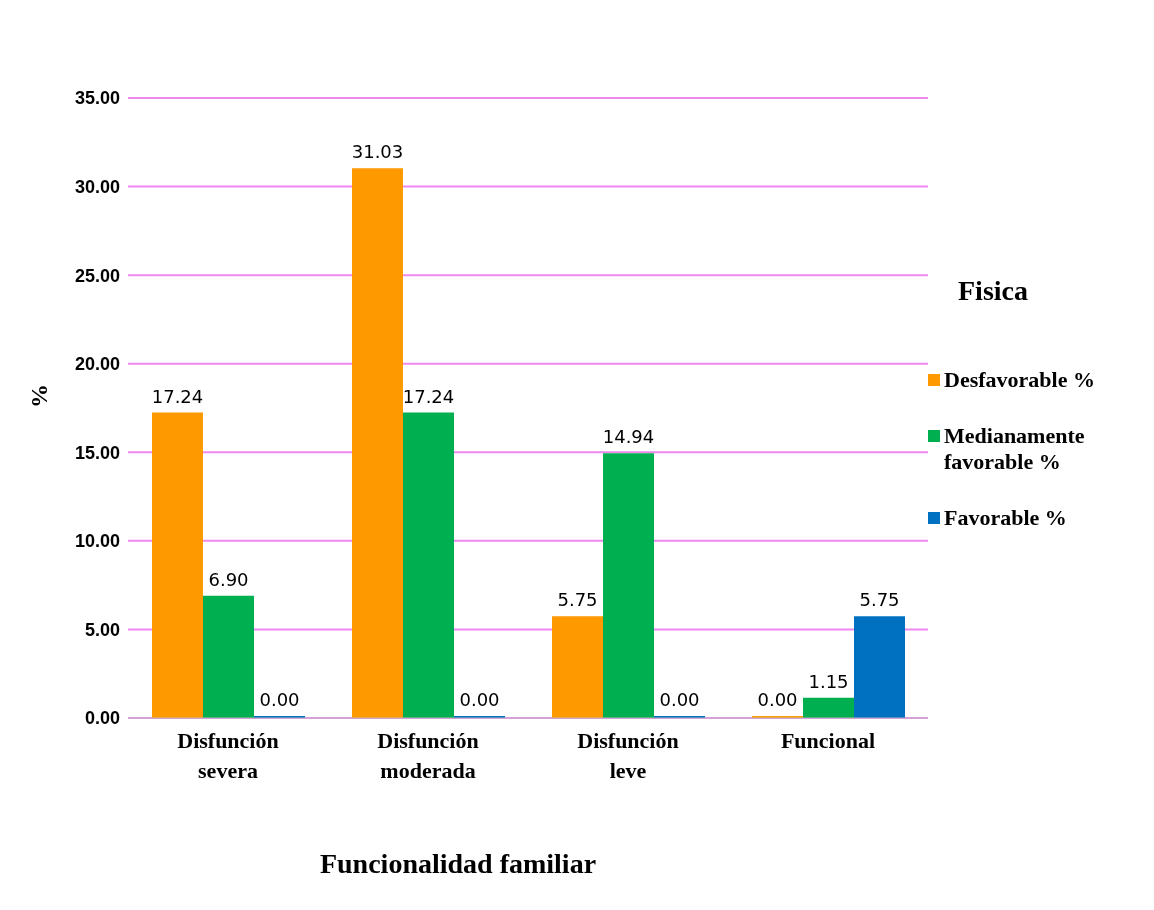 Image resolution: width=1154 pixels, height=910 pixels. I want to click on x-tick-label: Disfunción moderada, so click(428, 755).